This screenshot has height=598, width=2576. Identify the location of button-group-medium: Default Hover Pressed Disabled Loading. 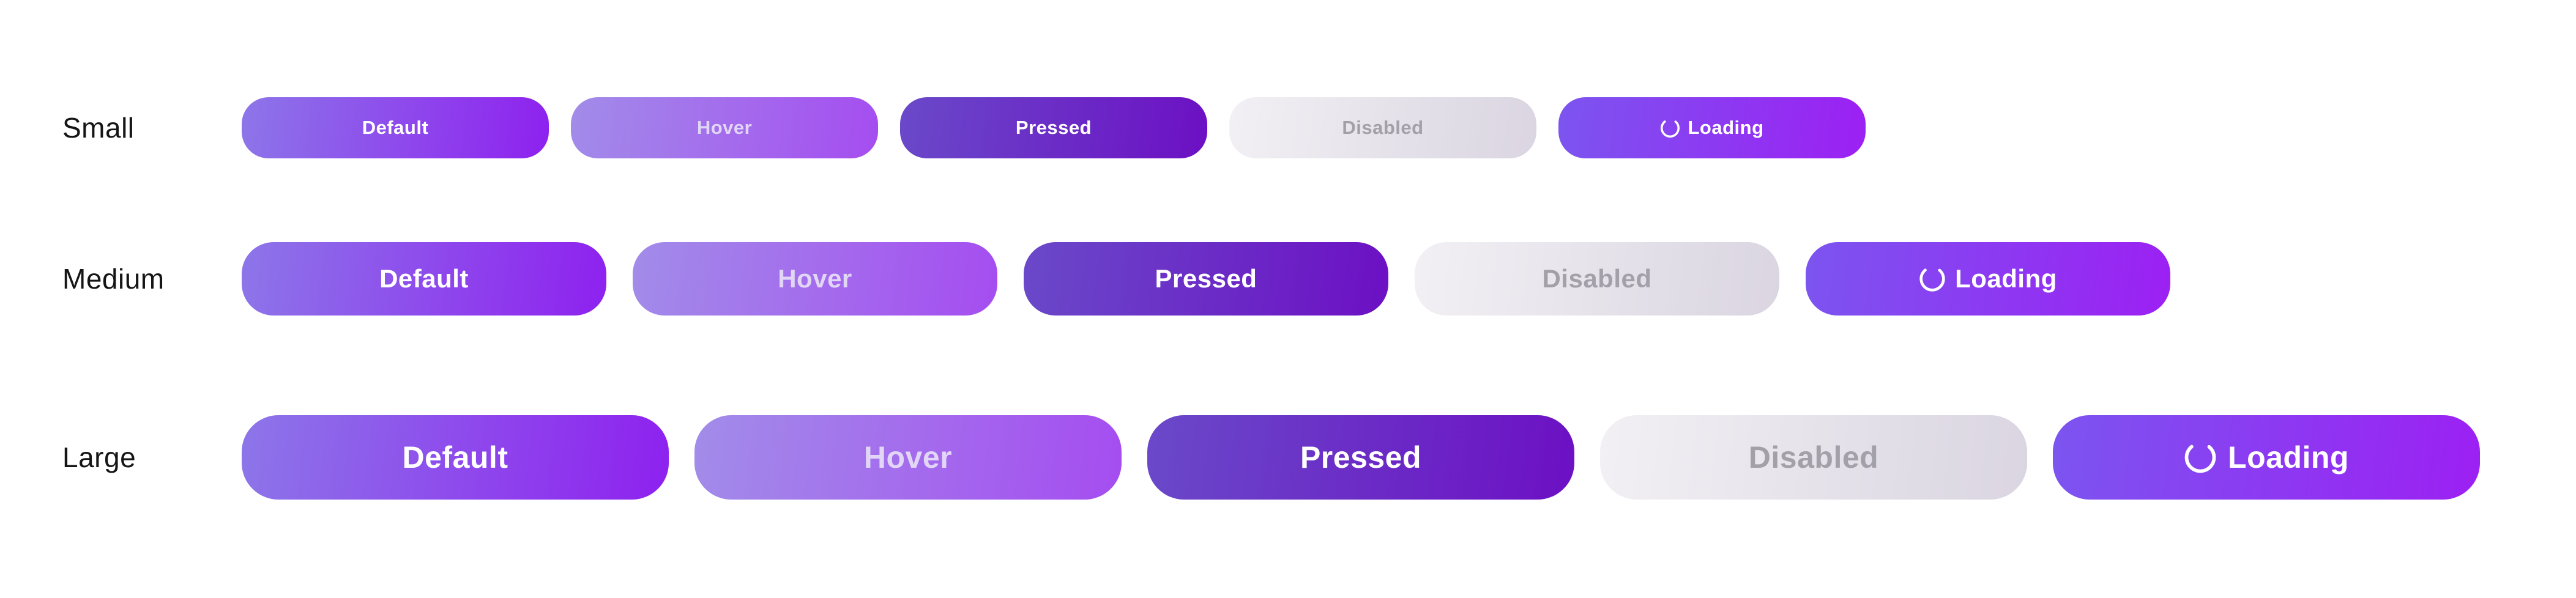
(1206, 279).